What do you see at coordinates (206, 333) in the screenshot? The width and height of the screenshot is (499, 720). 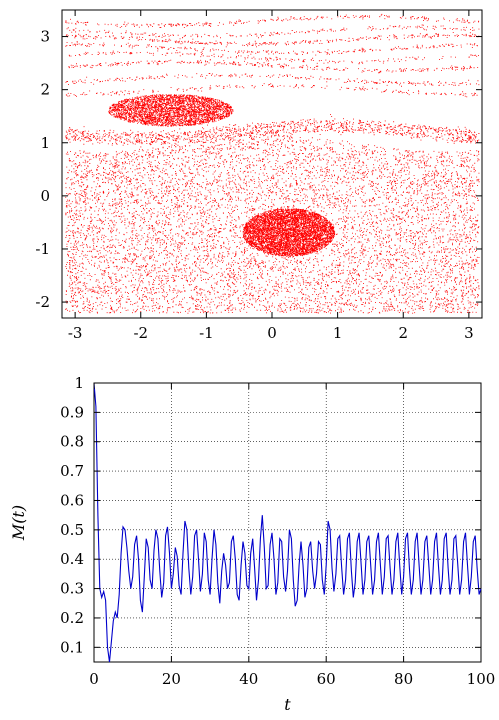 I see `x-tick-label: -1` at bounding box center [206, 333].